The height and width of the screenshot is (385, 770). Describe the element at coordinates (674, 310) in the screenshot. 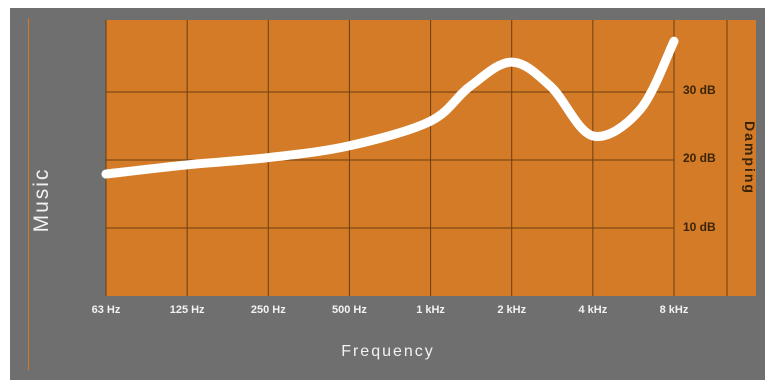

I see `x-tick-label: 8 kHz` at that location.